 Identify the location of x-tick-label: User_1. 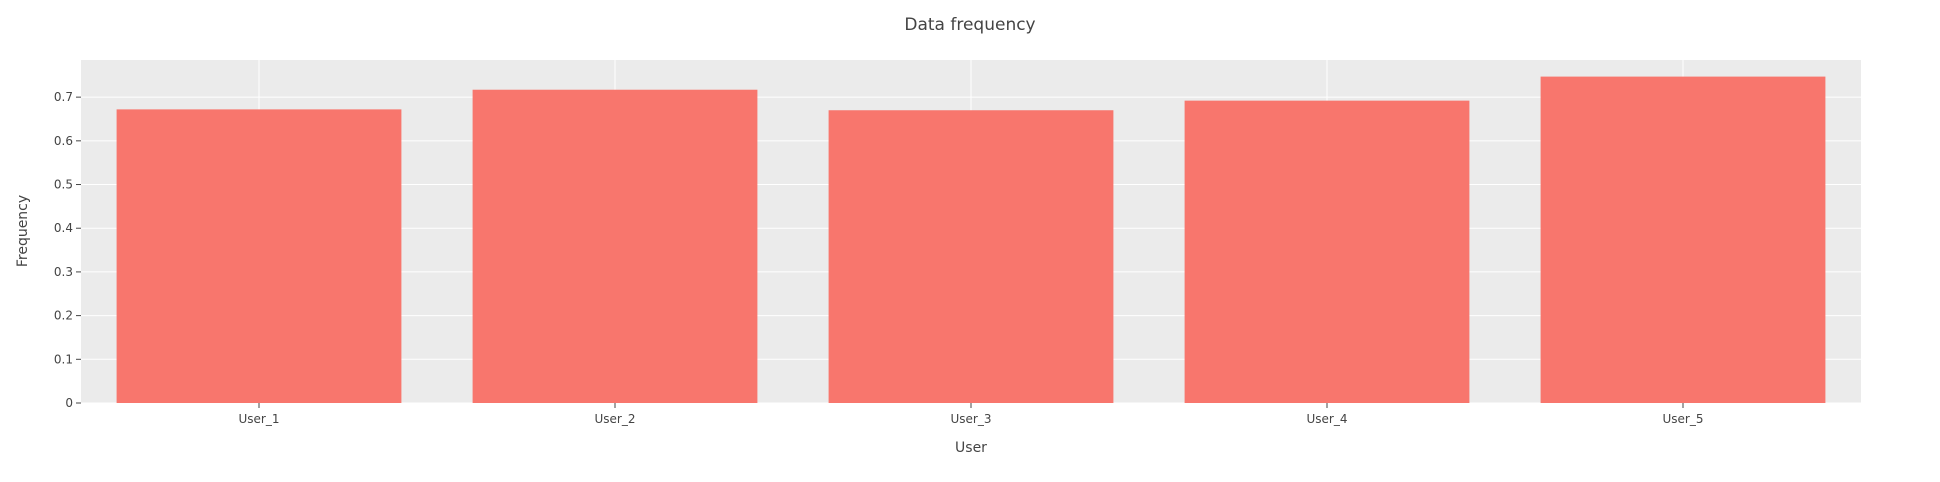
(259, 419).